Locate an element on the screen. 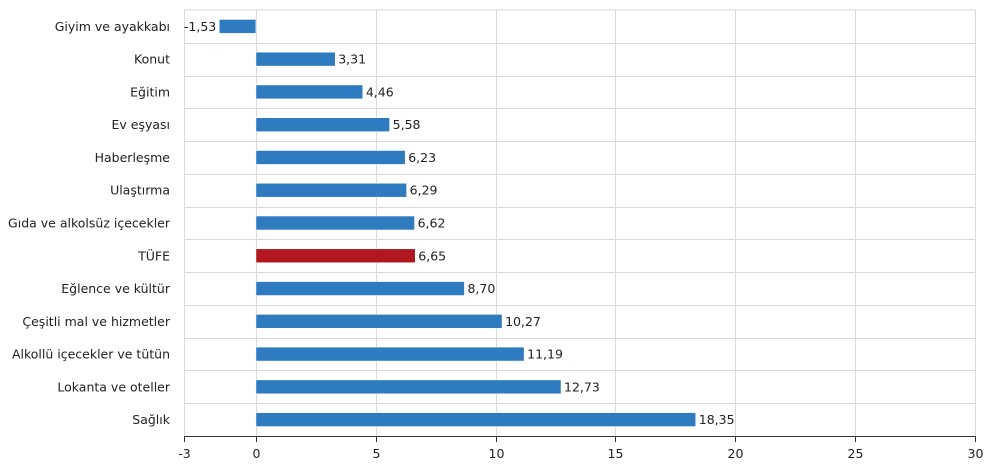 This screenshot has width=991, height=466. data-label: 10,27 is located at coordinates (523, 321).